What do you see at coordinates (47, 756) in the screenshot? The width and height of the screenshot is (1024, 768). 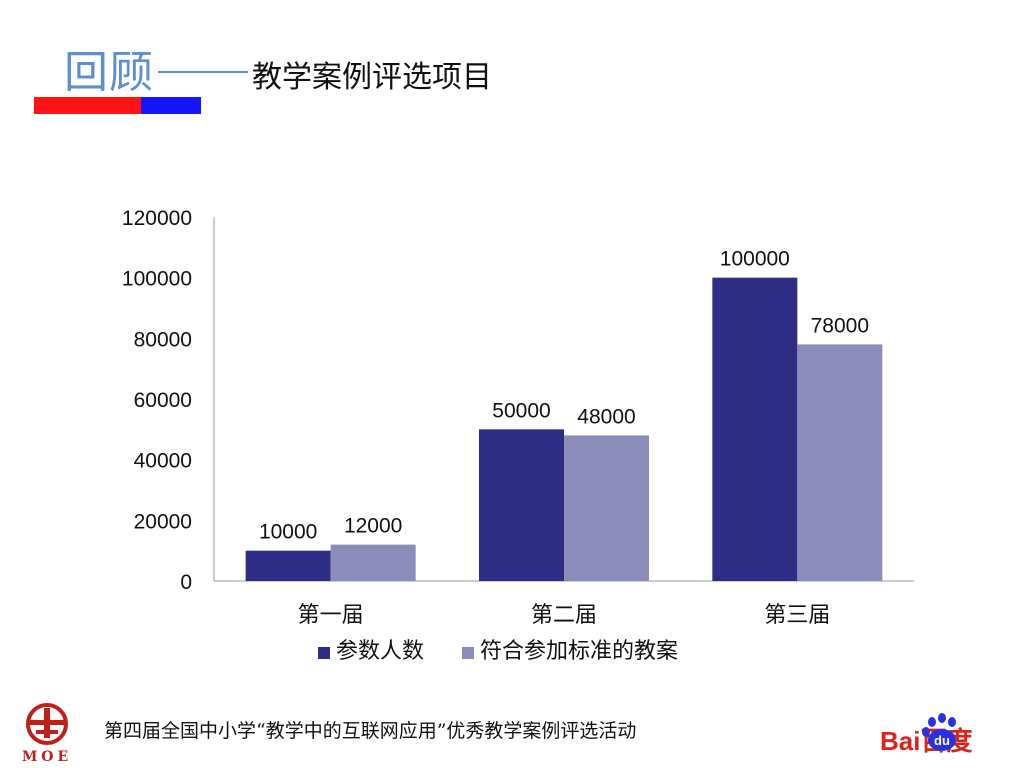 I see `moe-logo-text: MOE` at bounding box center [47, 756].